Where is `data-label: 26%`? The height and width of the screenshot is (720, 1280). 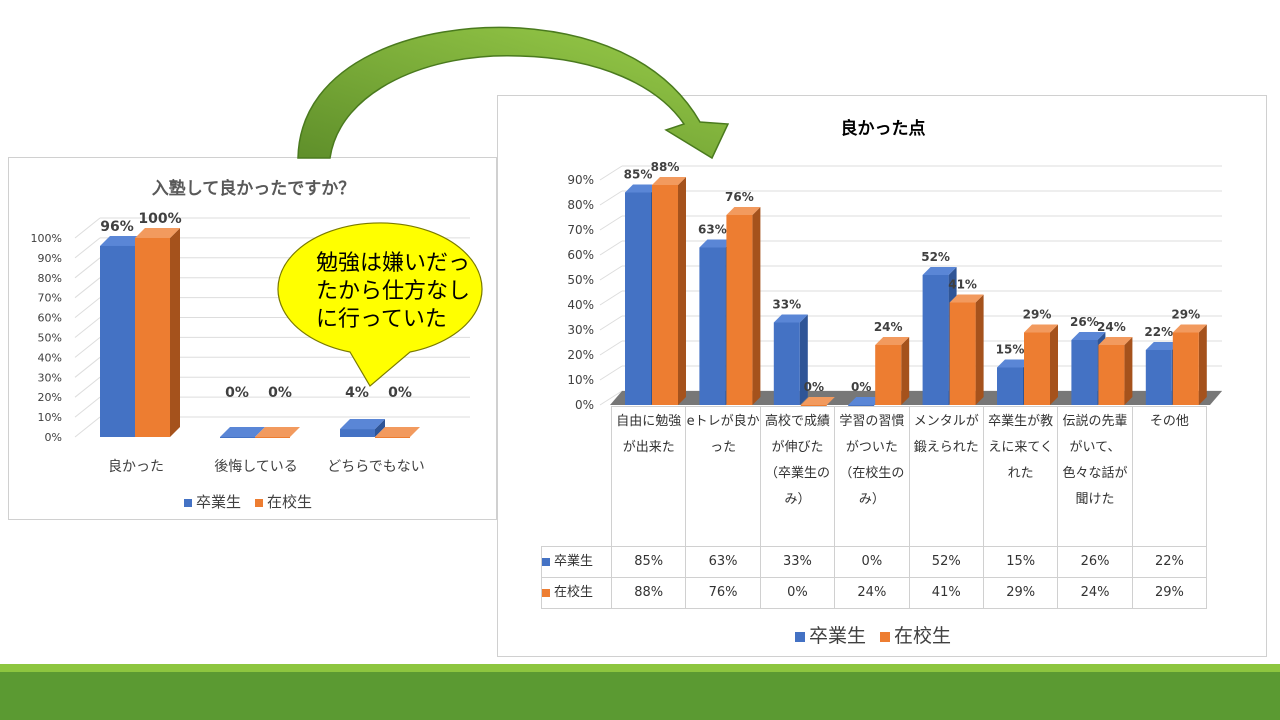
data-label: 26% is located at coordinates (1084, 322).